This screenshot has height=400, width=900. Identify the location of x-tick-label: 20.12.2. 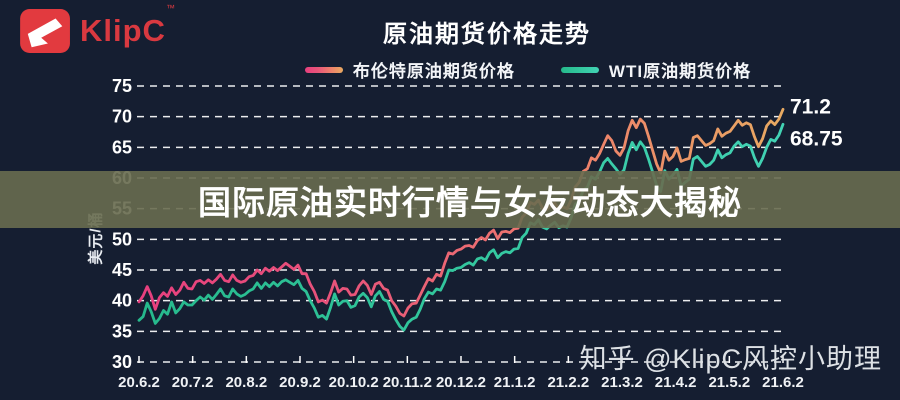
(461, 382).